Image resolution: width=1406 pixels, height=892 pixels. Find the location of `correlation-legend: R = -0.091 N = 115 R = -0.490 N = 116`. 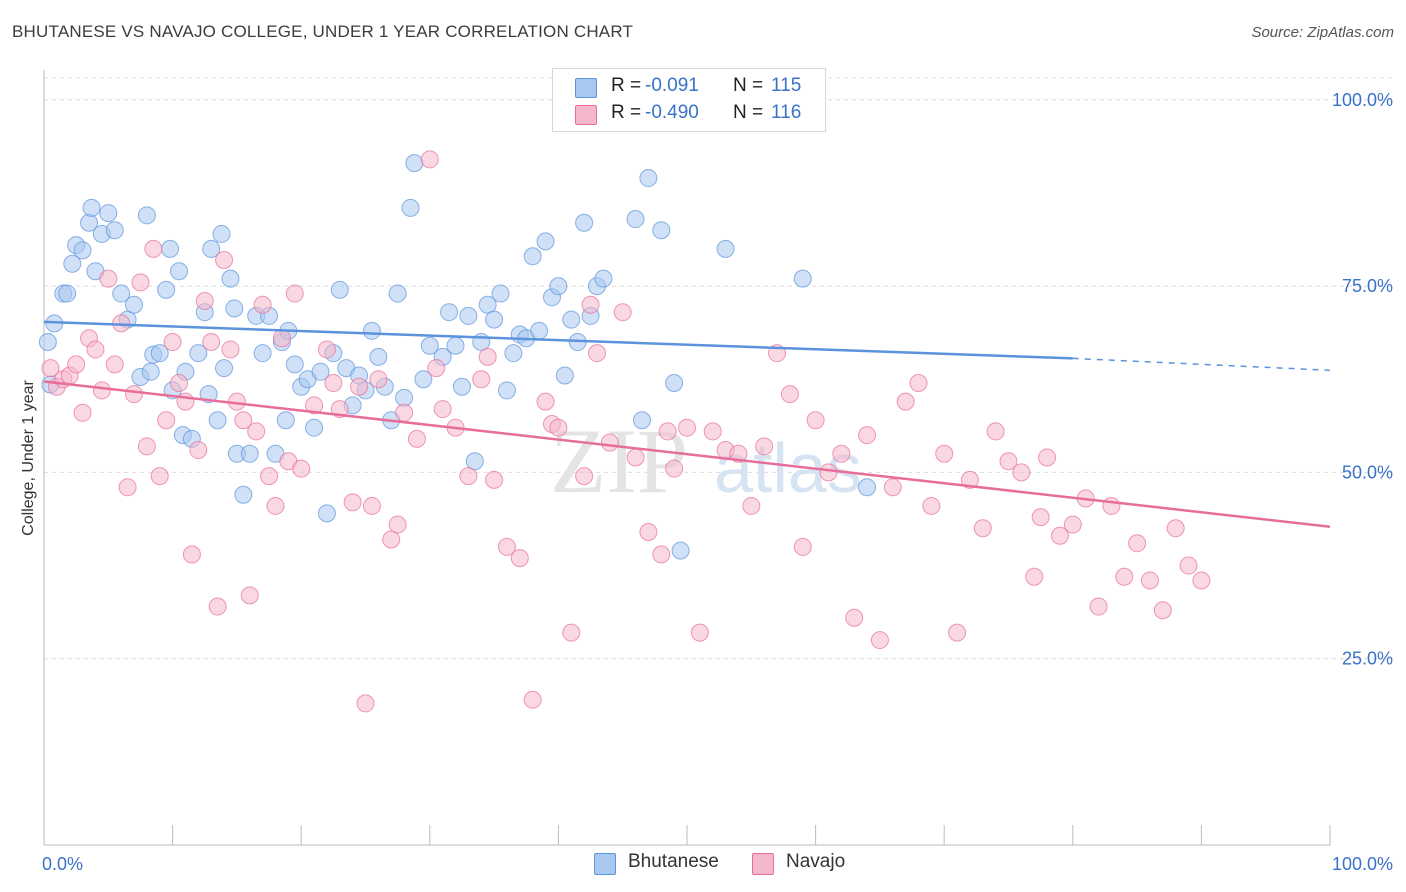

correlation-legend: R = -0.091 N = 115 R = -0.490 N = 116 is located at coordinates (689, 100).